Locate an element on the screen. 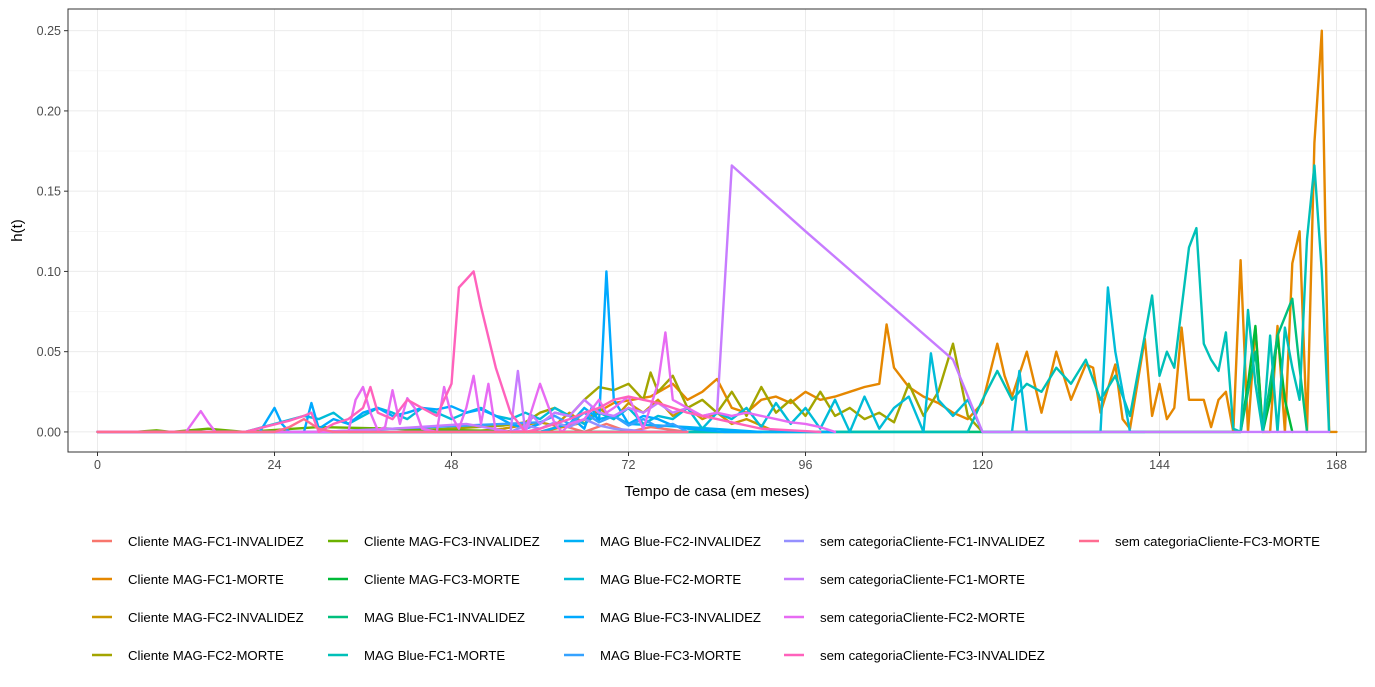  legend-label: MAG Blue-FC3-INVALIDEZ is located at coordinates (680, 617).